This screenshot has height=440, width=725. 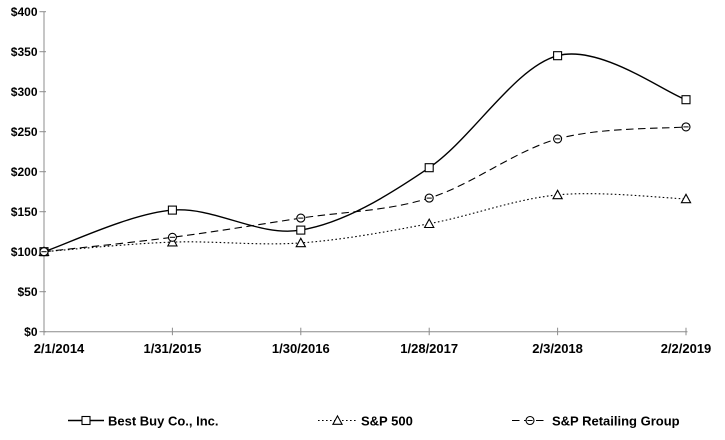 I want to click on x-tick-label: 2/1/2014, so click(x=59, y=348).